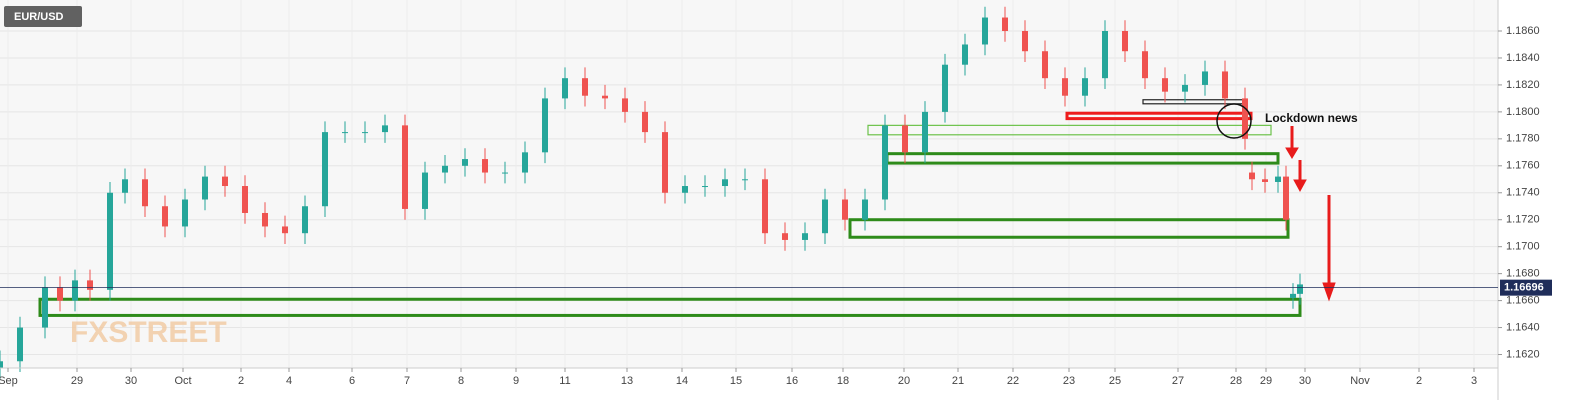 Image resolution: width=1596 pixels, height=400 pixels. Describe the element at coordinates (1523, 139) in the screenshot. I see `y-tick-label: 1.1780` at that location.